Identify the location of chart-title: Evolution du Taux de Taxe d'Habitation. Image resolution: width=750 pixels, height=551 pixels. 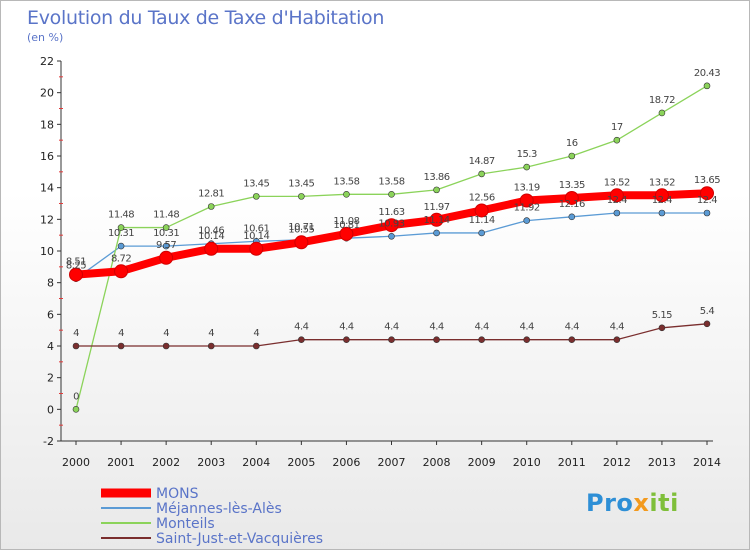
(206, 18).